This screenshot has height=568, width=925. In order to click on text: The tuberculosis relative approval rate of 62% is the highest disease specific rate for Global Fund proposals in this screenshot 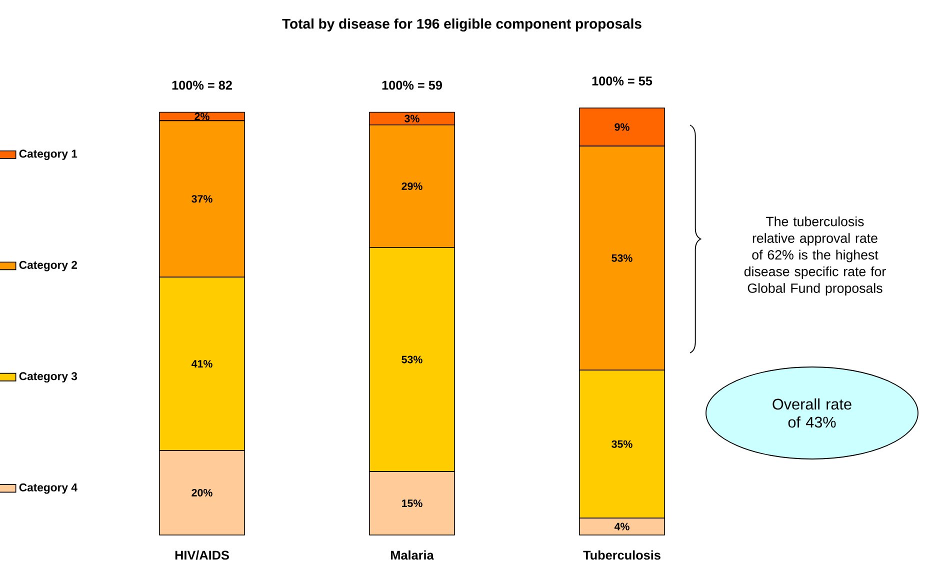, I will do `click(815, 256)`.